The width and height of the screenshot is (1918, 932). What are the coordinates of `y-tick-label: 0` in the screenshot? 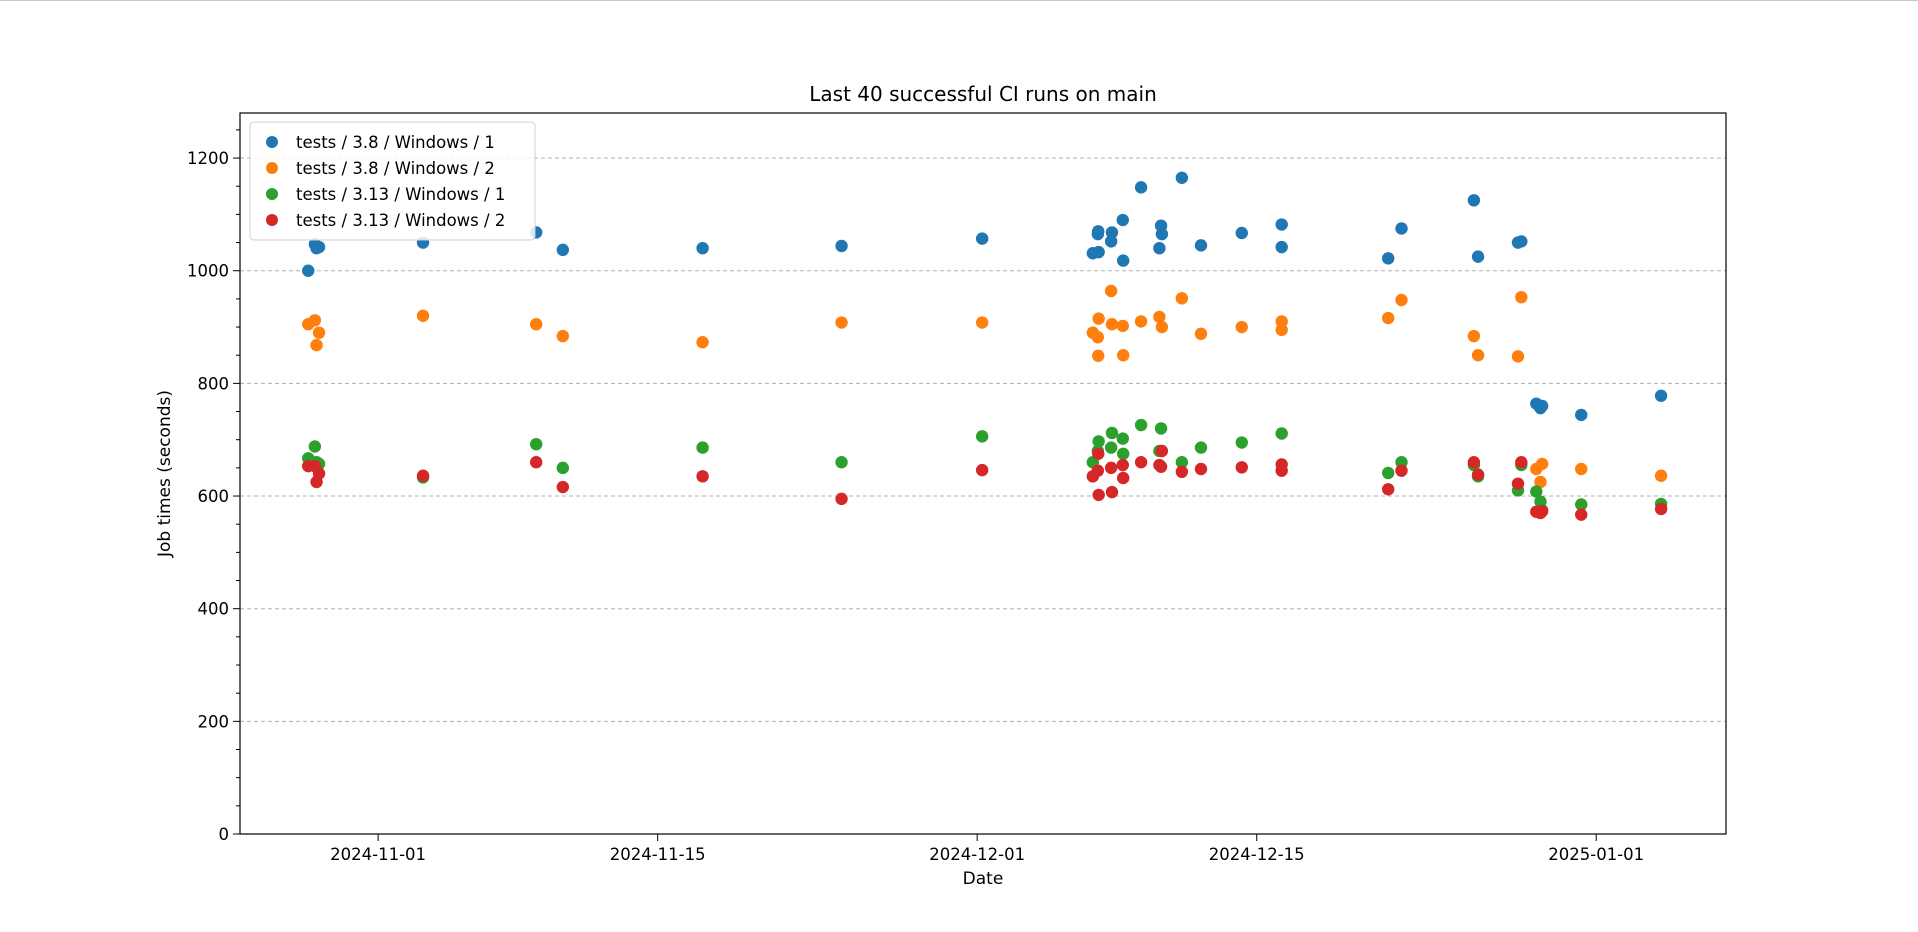 It's located at (224, 834).